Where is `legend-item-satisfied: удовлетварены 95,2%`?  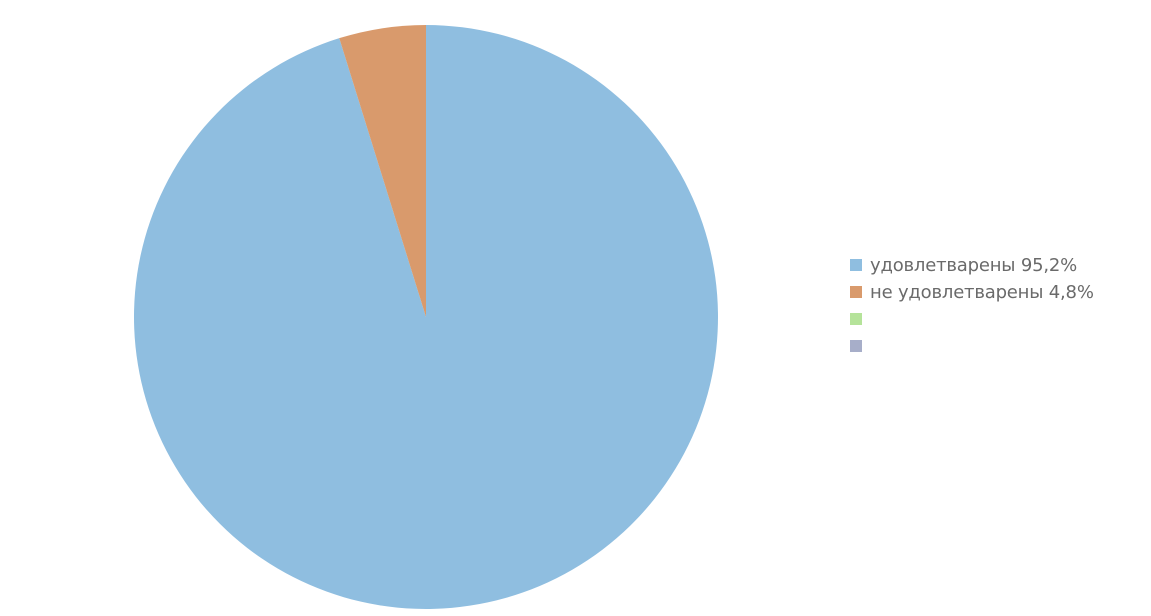
legend-item-satisfied: удовлетварены 95,2% is located at coordinates (1000, 265).